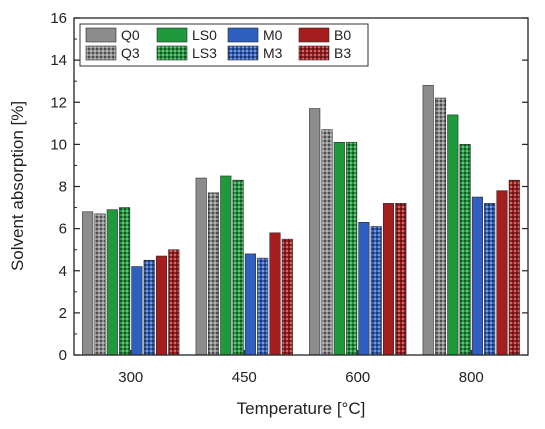  What do you see at coordinates (172, 53) in the screenshot?
I see `legend-swatch-ls3` at bounding box center [172, 53].